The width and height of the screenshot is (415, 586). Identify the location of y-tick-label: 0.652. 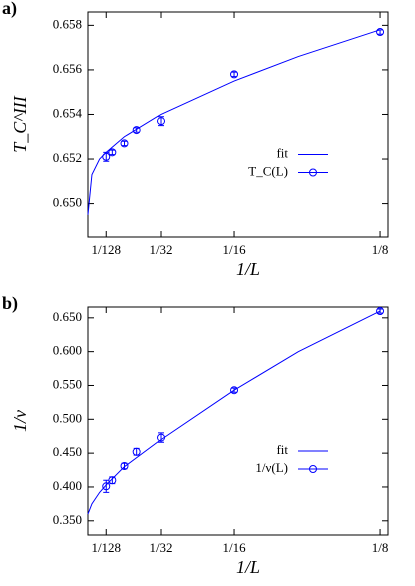
(67, 157).